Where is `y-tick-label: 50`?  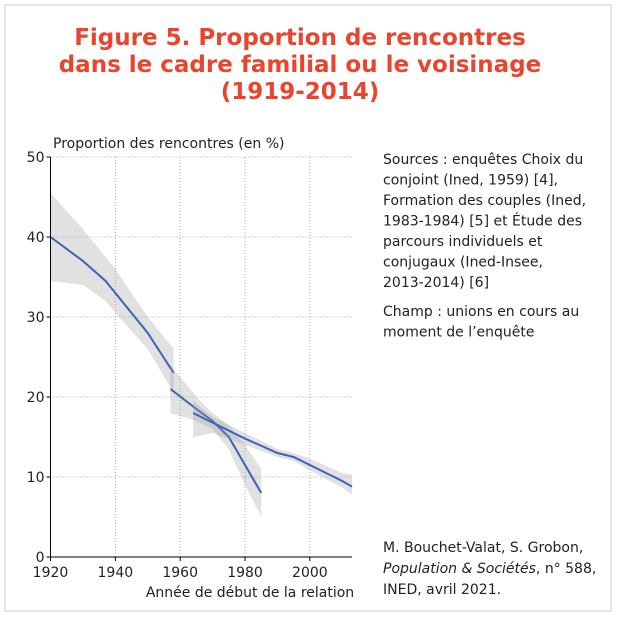 y-tick-label: 50 is located at coordinates (36, 158).